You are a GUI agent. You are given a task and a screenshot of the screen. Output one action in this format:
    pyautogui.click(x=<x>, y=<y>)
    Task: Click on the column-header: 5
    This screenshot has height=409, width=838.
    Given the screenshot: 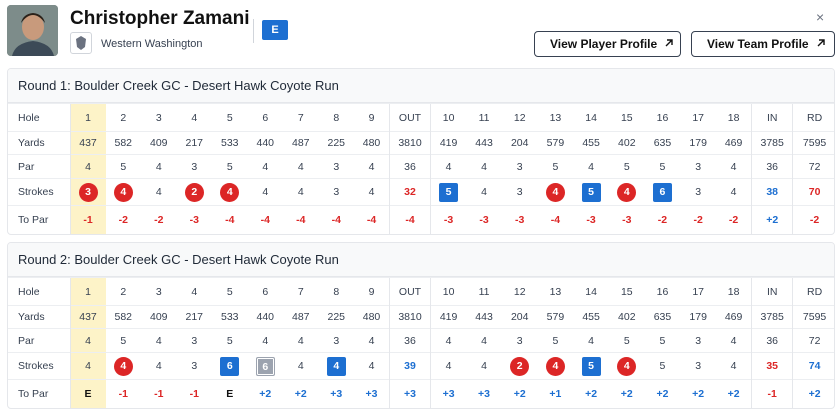 What is the action you would take?
    pyautogui.click(x=230, y=117)
    